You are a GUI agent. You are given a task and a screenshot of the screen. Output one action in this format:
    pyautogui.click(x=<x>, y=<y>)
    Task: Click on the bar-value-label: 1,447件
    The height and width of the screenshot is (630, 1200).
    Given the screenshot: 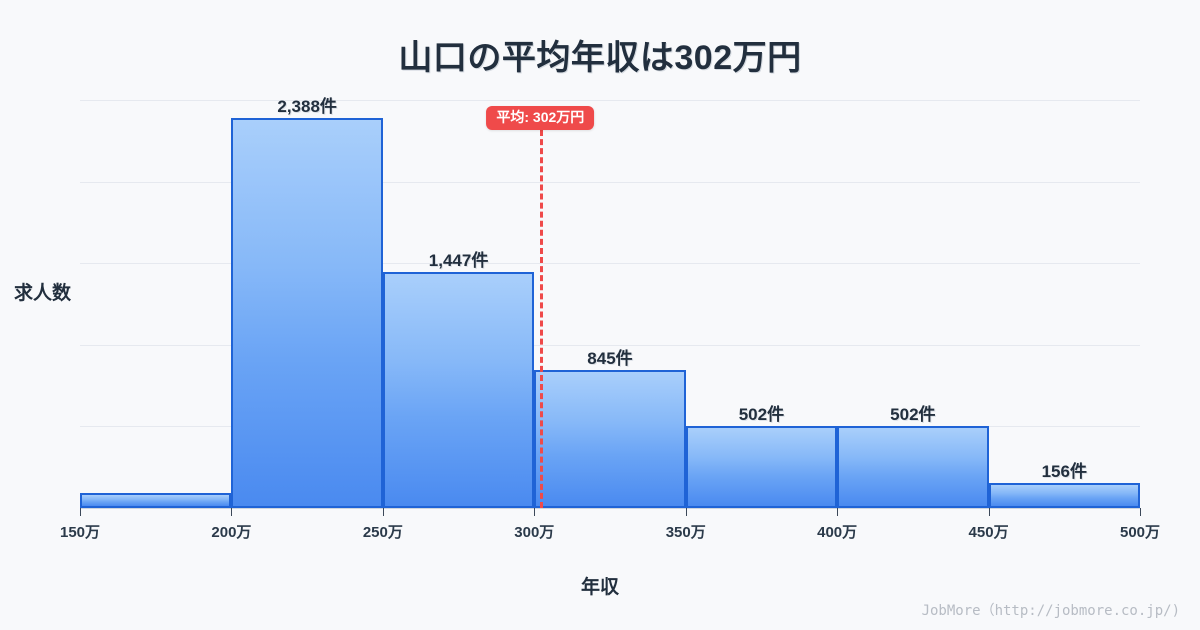 What is the action you would take?
    pyautogui.click(x=458, y=260)
    